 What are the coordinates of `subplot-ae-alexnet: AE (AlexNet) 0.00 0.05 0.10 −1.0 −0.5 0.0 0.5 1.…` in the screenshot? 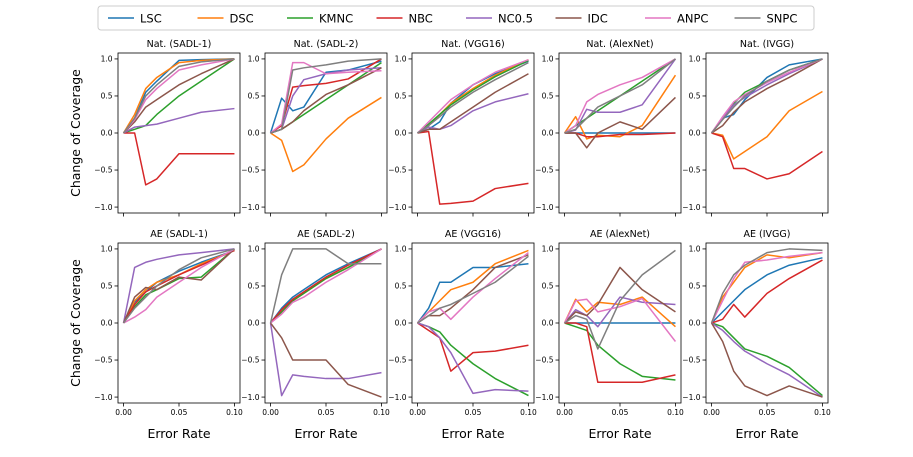 It's located at (609, 323).